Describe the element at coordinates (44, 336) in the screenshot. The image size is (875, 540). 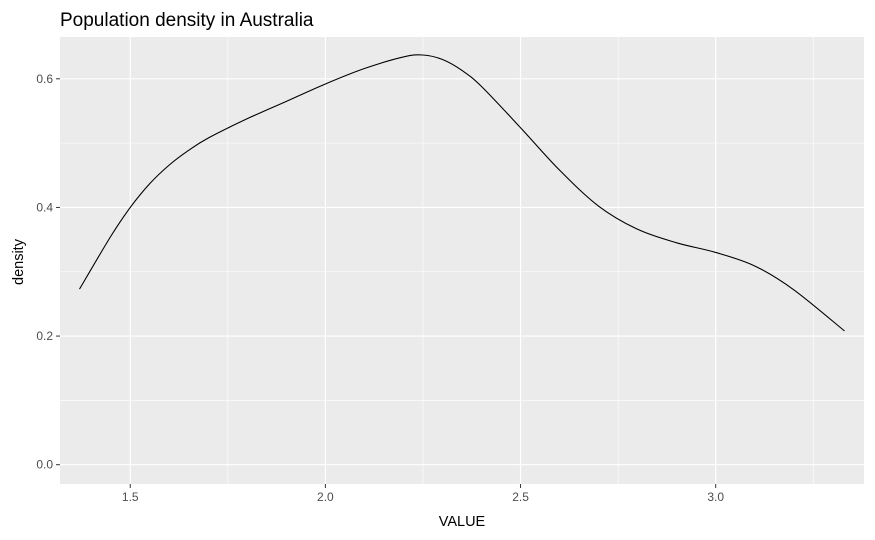
I see `y-tick-label: 0.2` at that location.